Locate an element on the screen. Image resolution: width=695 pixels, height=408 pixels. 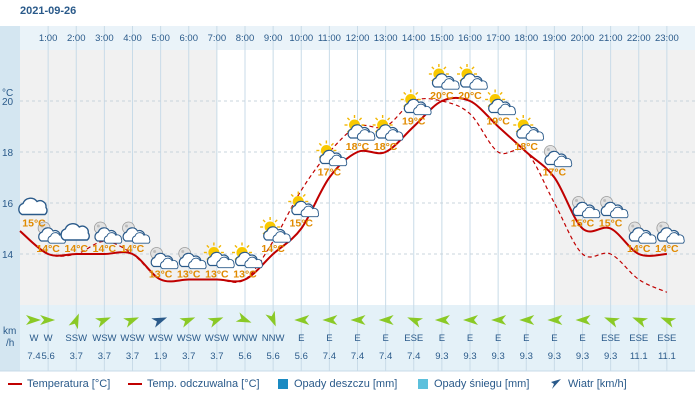
legend-snow-swatch is located at coordinates (423, 384).